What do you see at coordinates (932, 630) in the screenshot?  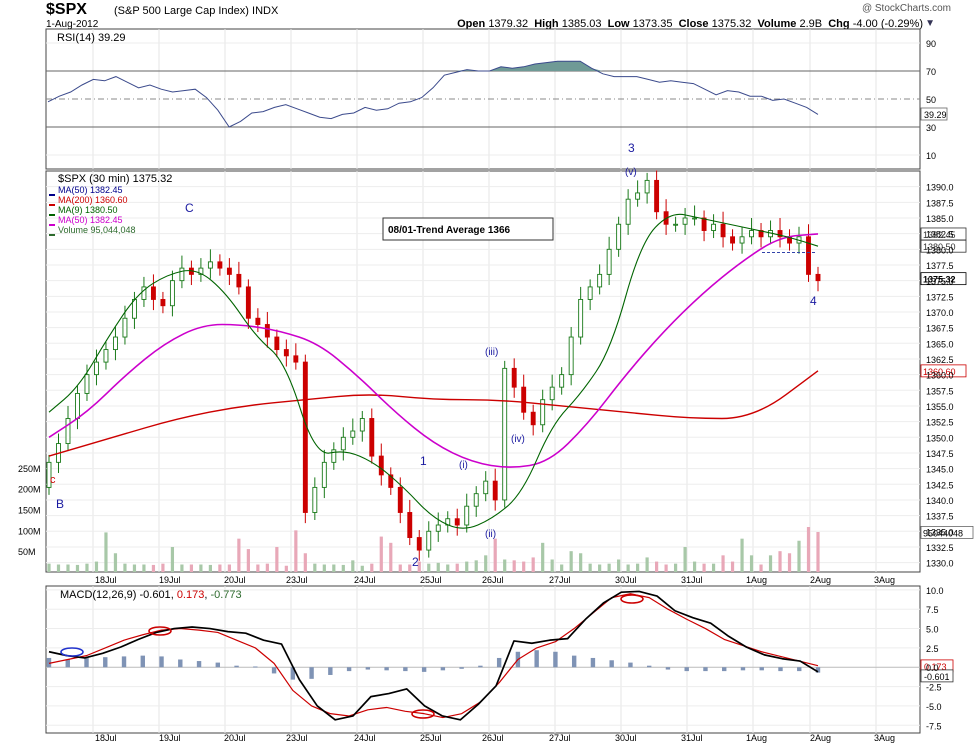 I see `macd-tick-label: 5.0` at bounding box center [932, 630].